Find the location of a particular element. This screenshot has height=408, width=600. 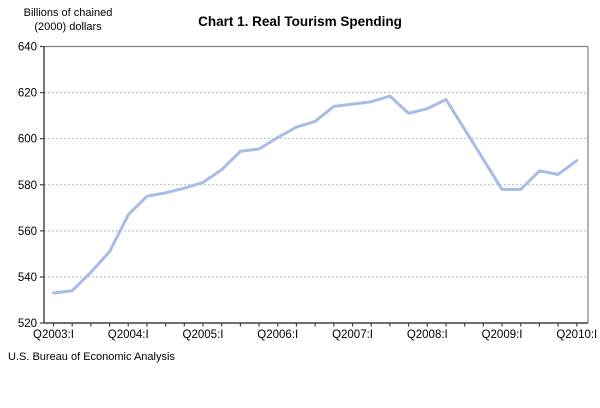

y-axis-unit-line1: Billions of chained is located at coordinates (68, 13).